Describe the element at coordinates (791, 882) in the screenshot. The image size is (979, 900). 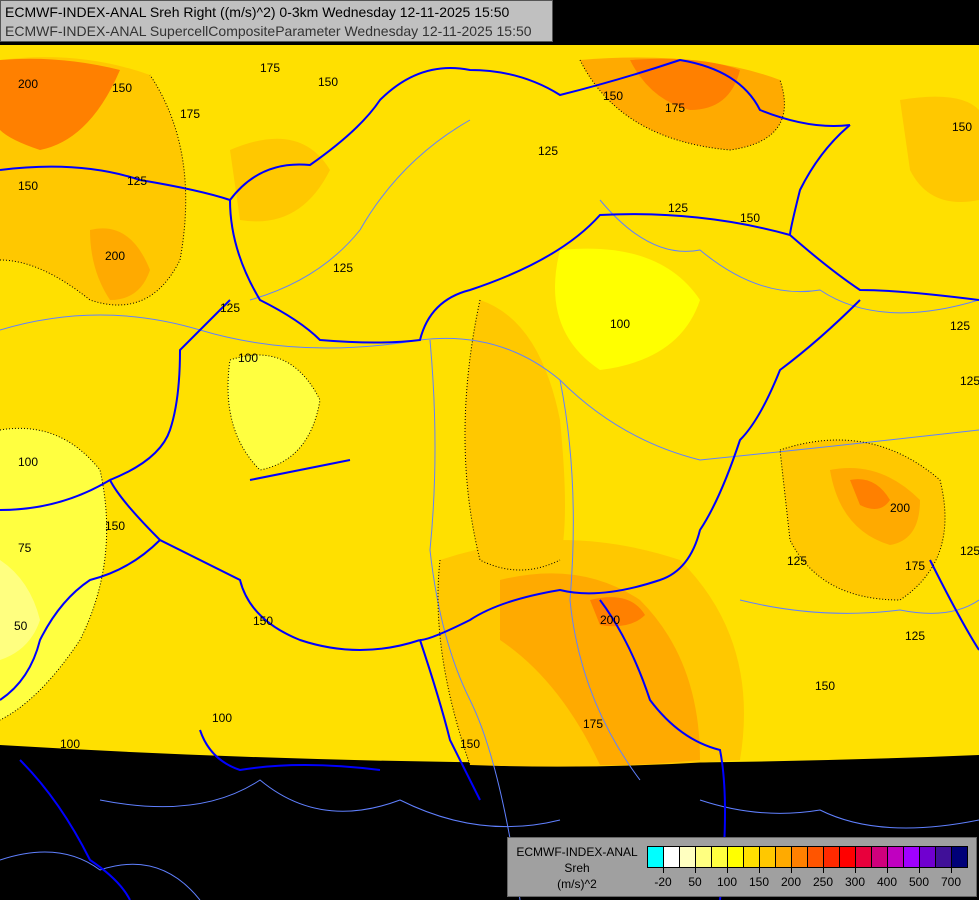
I see `legend-tick-label: 200` at that location.